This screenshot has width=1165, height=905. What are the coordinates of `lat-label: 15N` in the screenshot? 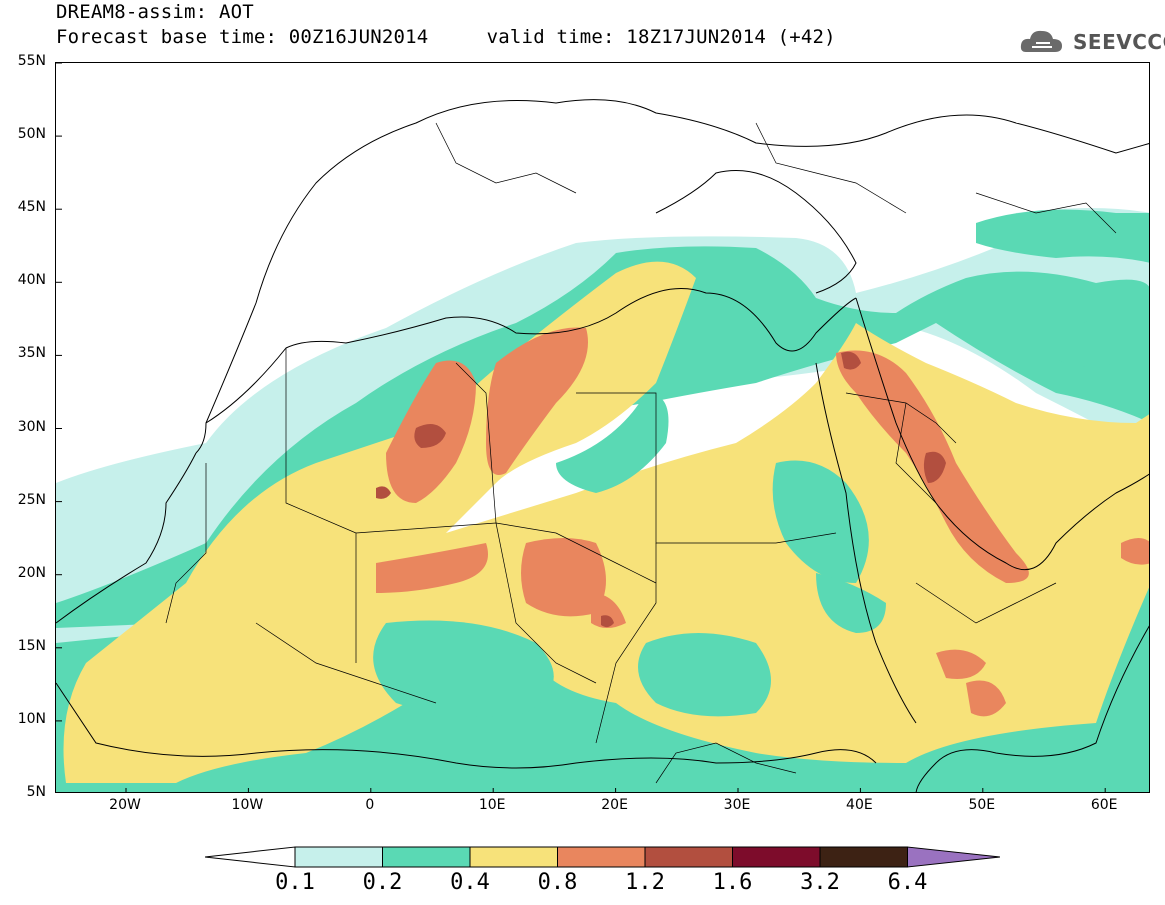 It's located at (31, 645).